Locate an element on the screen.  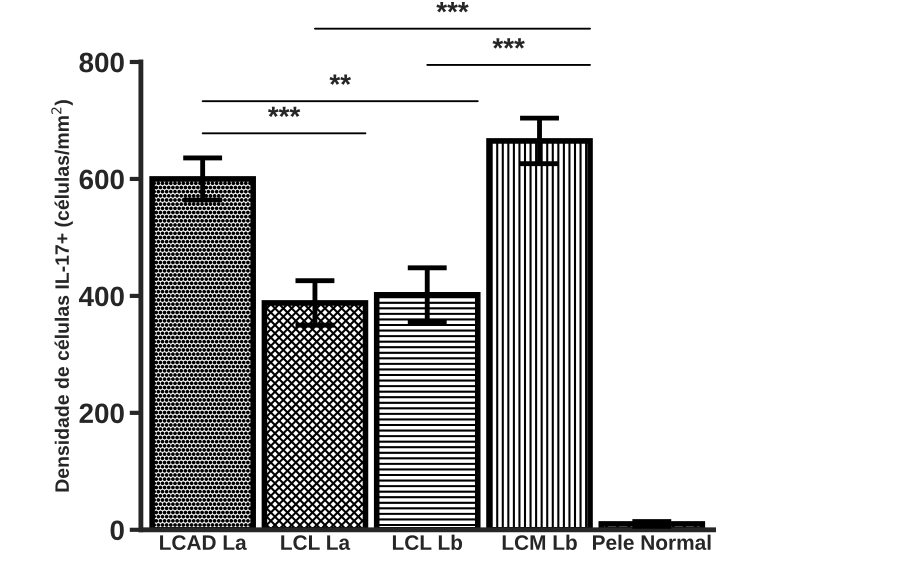
y-axis-title: Densidade de células IL-17+ (células/mm$^{2}$) is located at coordinates (62, 296).